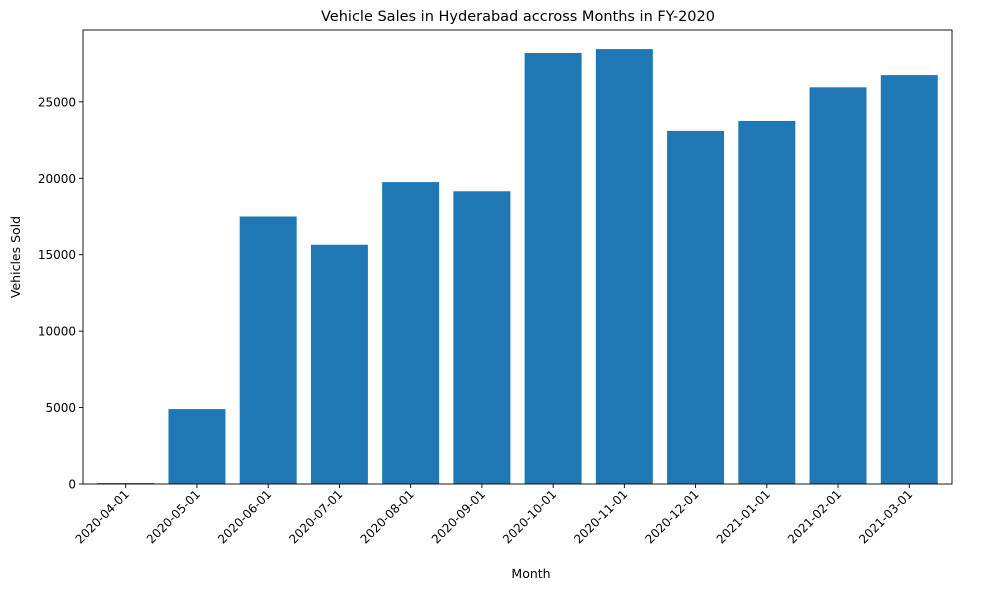  Describe the element at coordinates (743, 516) in the screenshot. I see `x-tick-label: 2021-01-01` at that location.